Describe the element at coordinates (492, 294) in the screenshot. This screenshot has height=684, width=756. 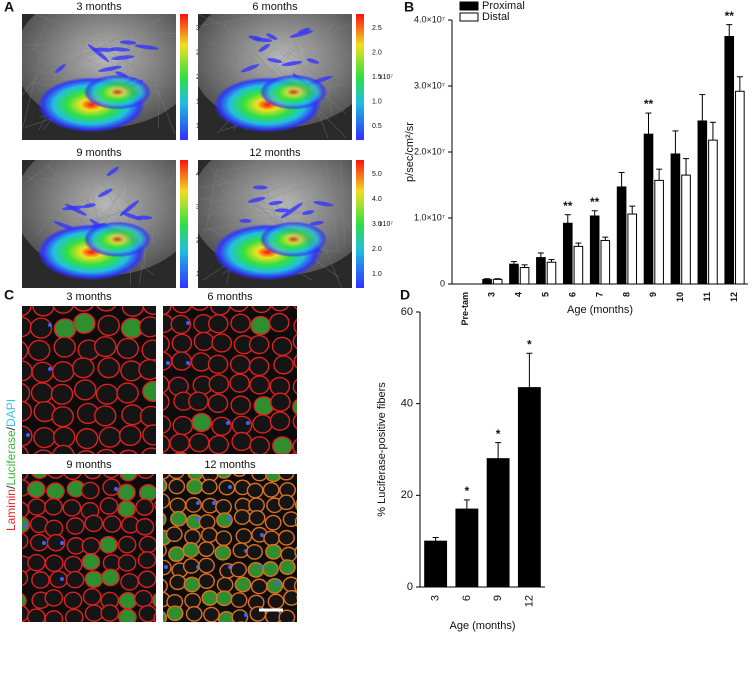
I see `x-tick-label: 3` at that location.